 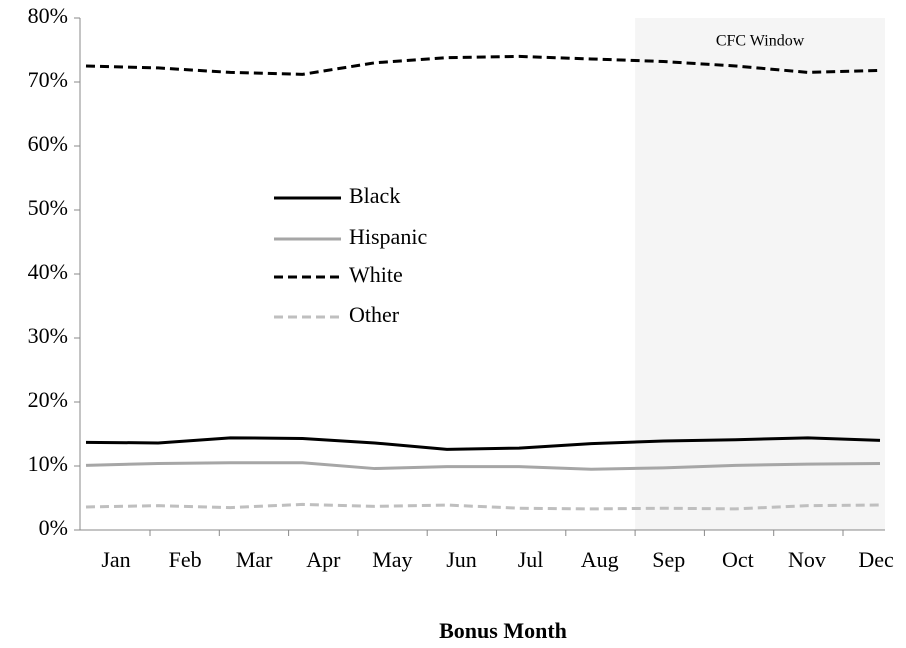 What do you see at coordinates (668, 559) in the screenshot?
I see `x-tick-label: Sep` at bounding box center [668, 559].